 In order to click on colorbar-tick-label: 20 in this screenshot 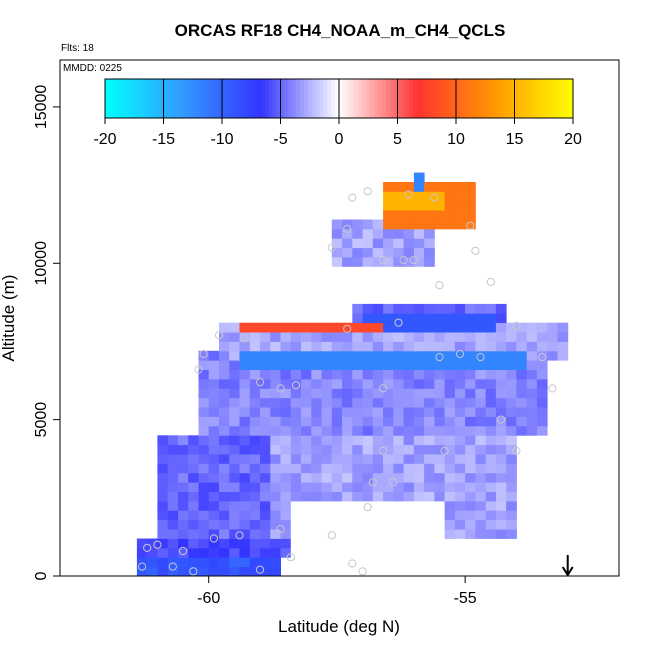, I will do `click(573, 139)`.